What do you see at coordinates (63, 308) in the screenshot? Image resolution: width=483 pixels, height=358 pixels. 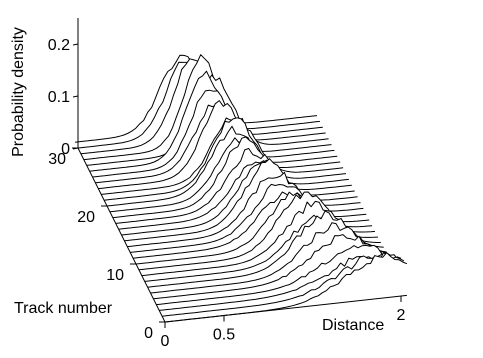 I see `y-axis-label: Track number` at bounding box center [63, 308].